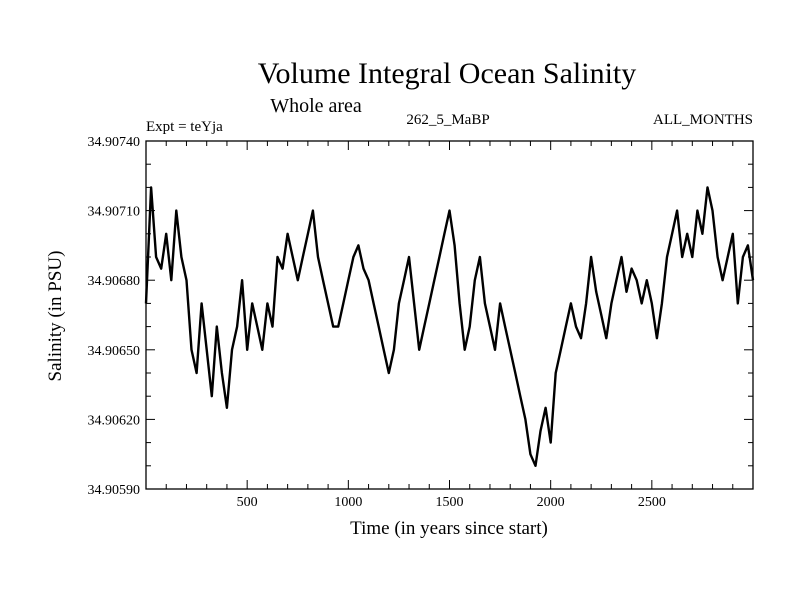 Image resolution: width=800 pixels, height=600 pixels. I want to click on x-tick-label: 2000, so click(551, 502).